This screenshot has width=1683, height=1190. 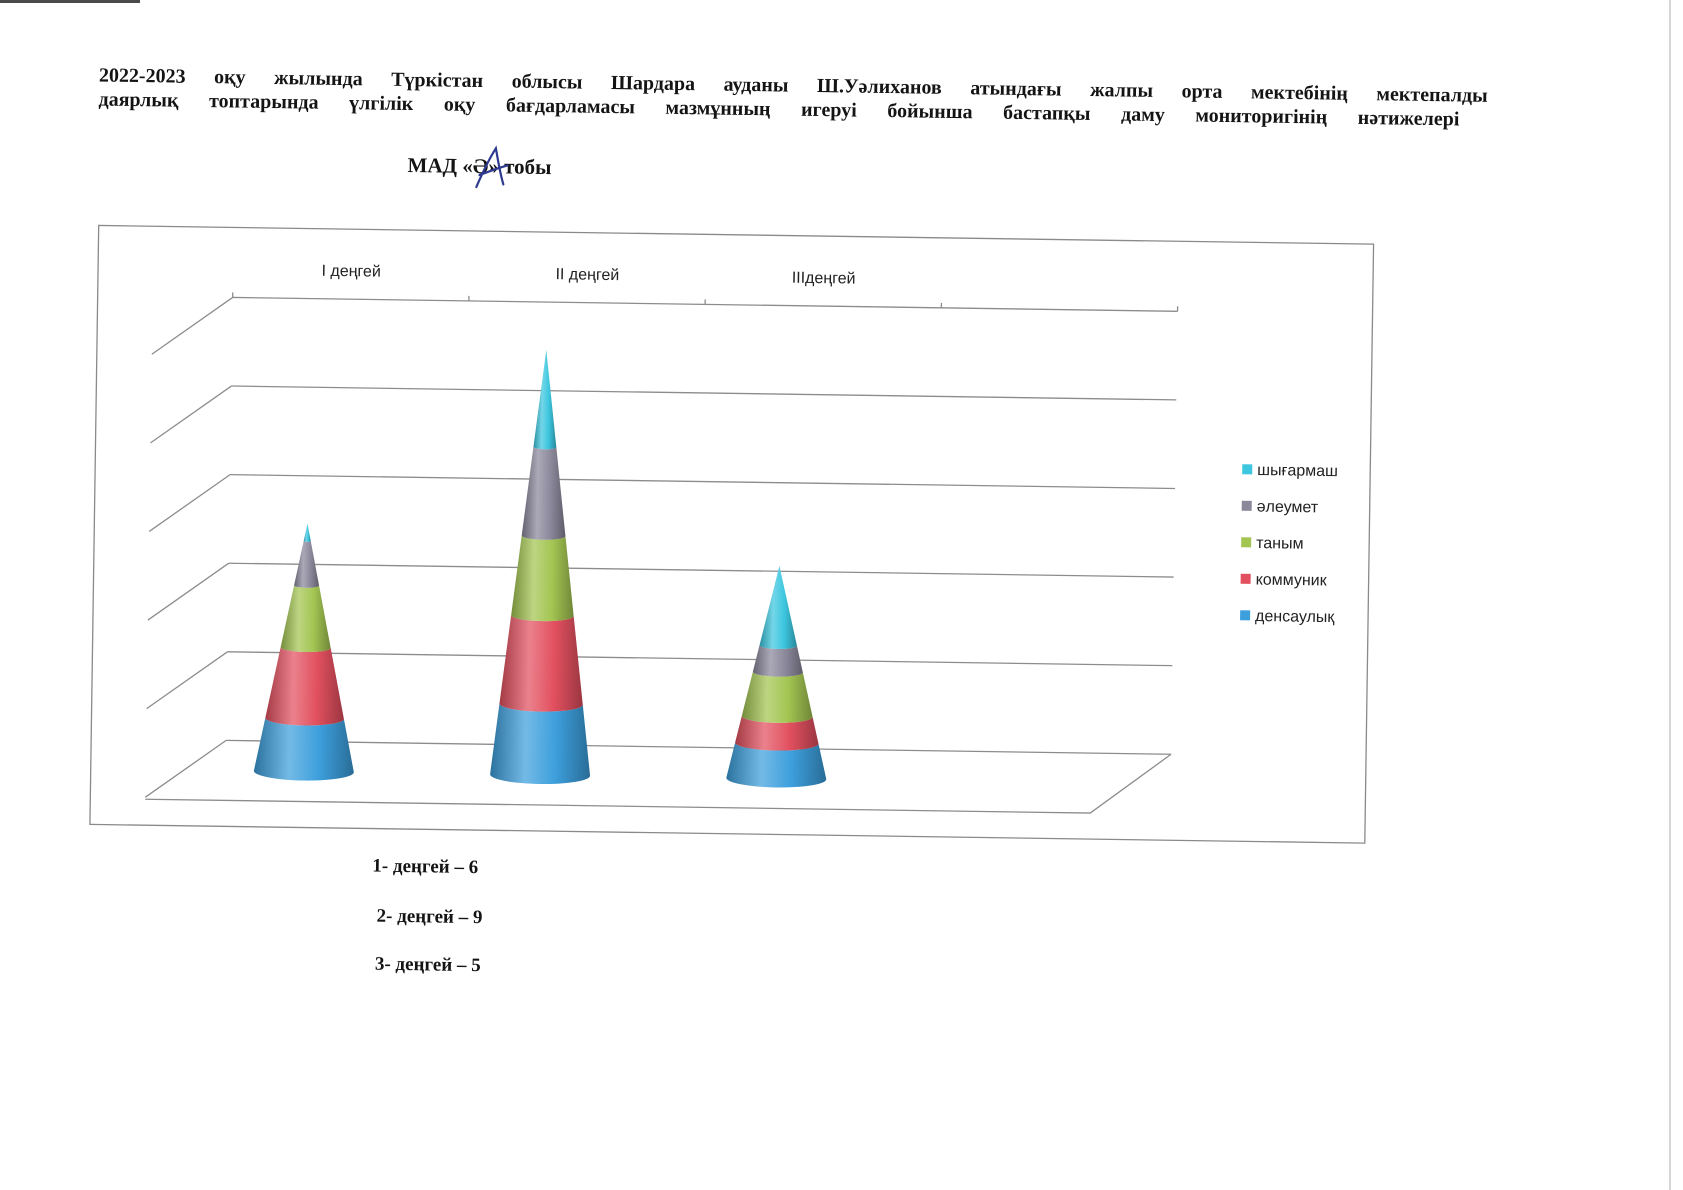 I want to click on category-label-level-2: II деңгей, so click(x=587, y=275).